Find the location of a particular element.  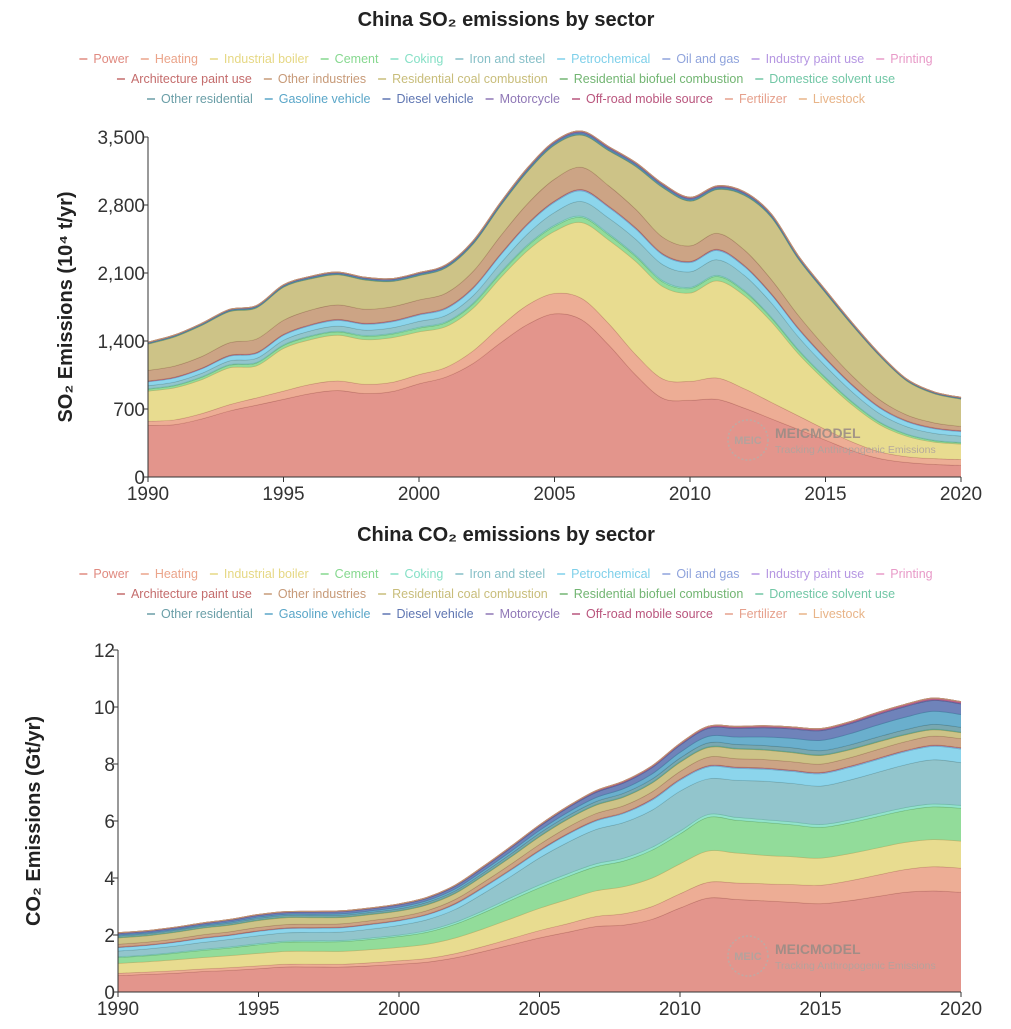

legend-label: Heating is located at coordinates (176, 59).